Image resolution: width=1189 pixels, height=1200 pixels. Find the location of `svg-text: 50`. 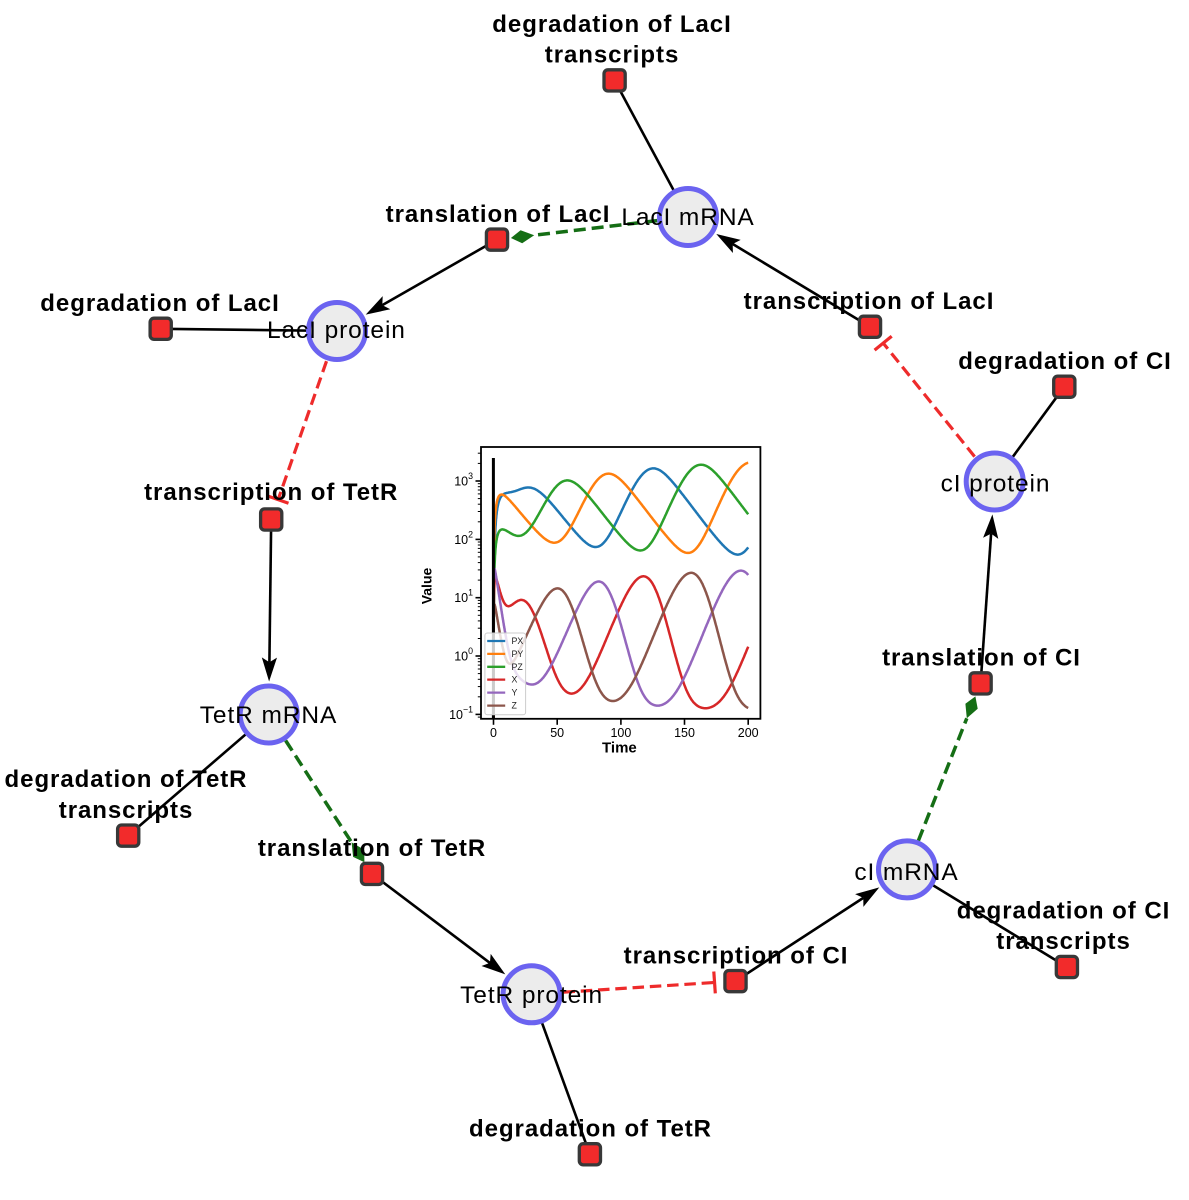

svg-text: 50 is located at coordinates (557, 733).